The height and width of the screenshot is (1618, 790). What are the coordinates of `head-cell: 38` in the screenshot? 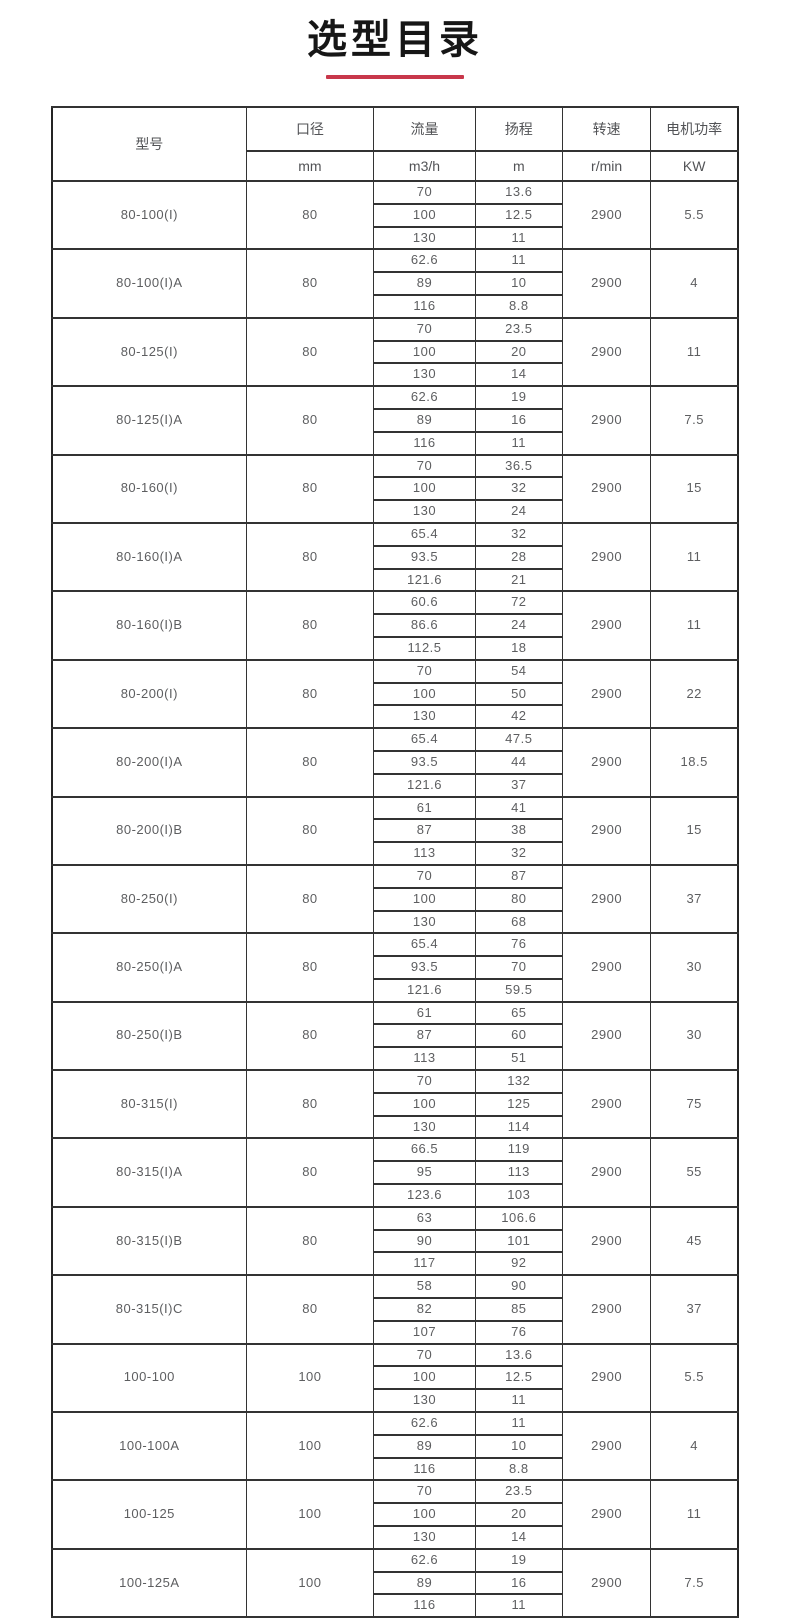 It's located at (518, 831).